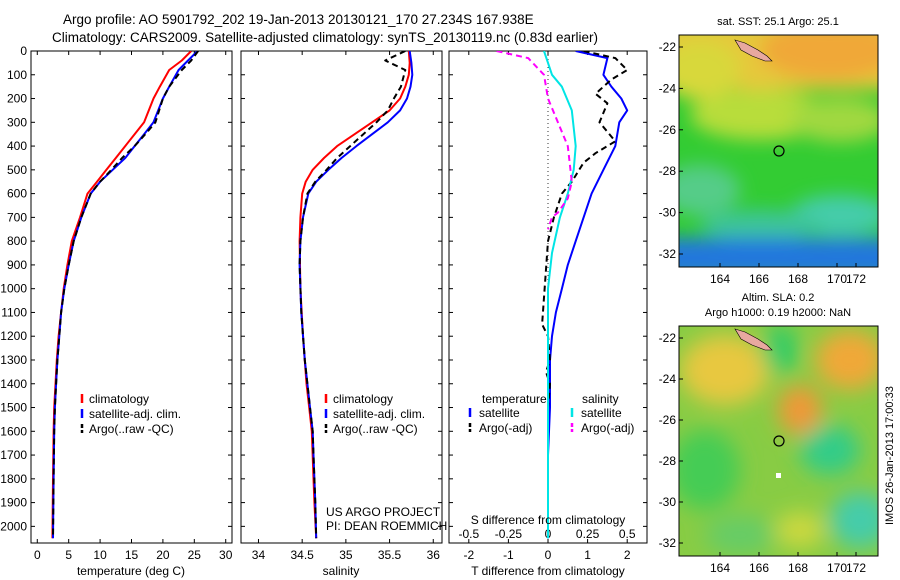  I want to click on legend-title-salinity: salinity, so click(600, 399).